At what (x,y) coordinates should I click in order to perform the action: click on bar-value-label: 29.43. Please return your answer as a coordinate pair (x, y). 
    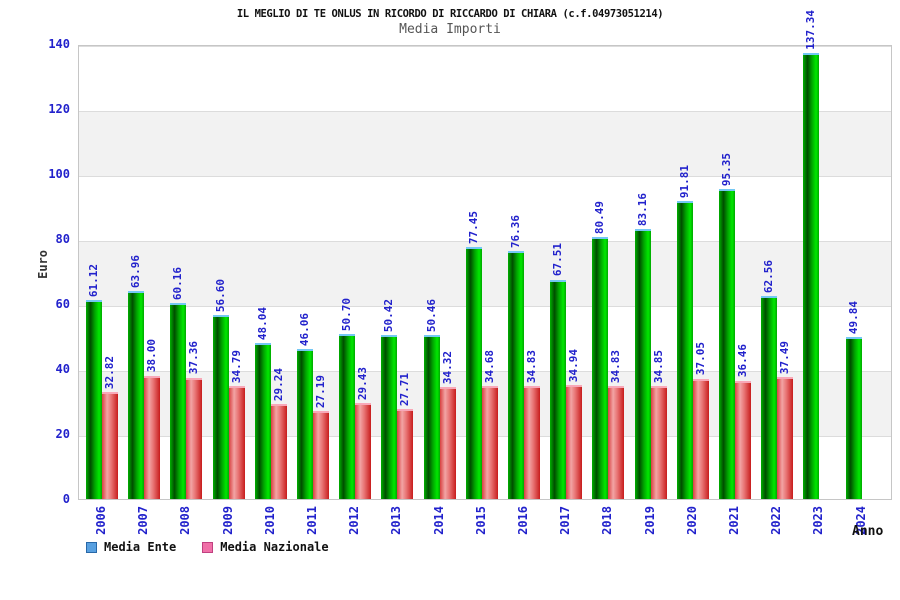
    Looking at the image, I should click on (363, 384).